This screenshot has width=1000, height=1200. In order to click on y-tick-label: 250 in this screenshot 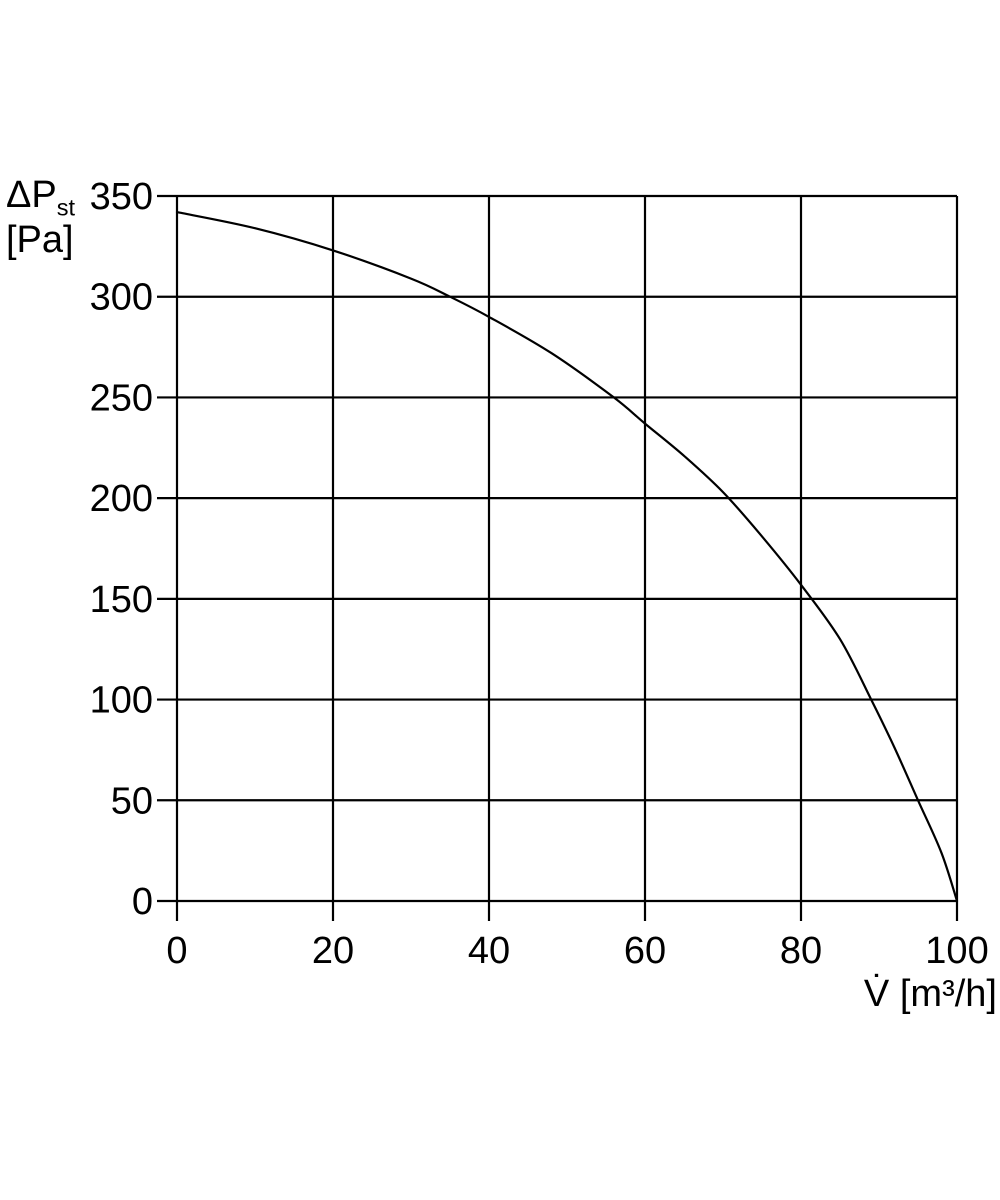, I will do `click(121, 398)`.